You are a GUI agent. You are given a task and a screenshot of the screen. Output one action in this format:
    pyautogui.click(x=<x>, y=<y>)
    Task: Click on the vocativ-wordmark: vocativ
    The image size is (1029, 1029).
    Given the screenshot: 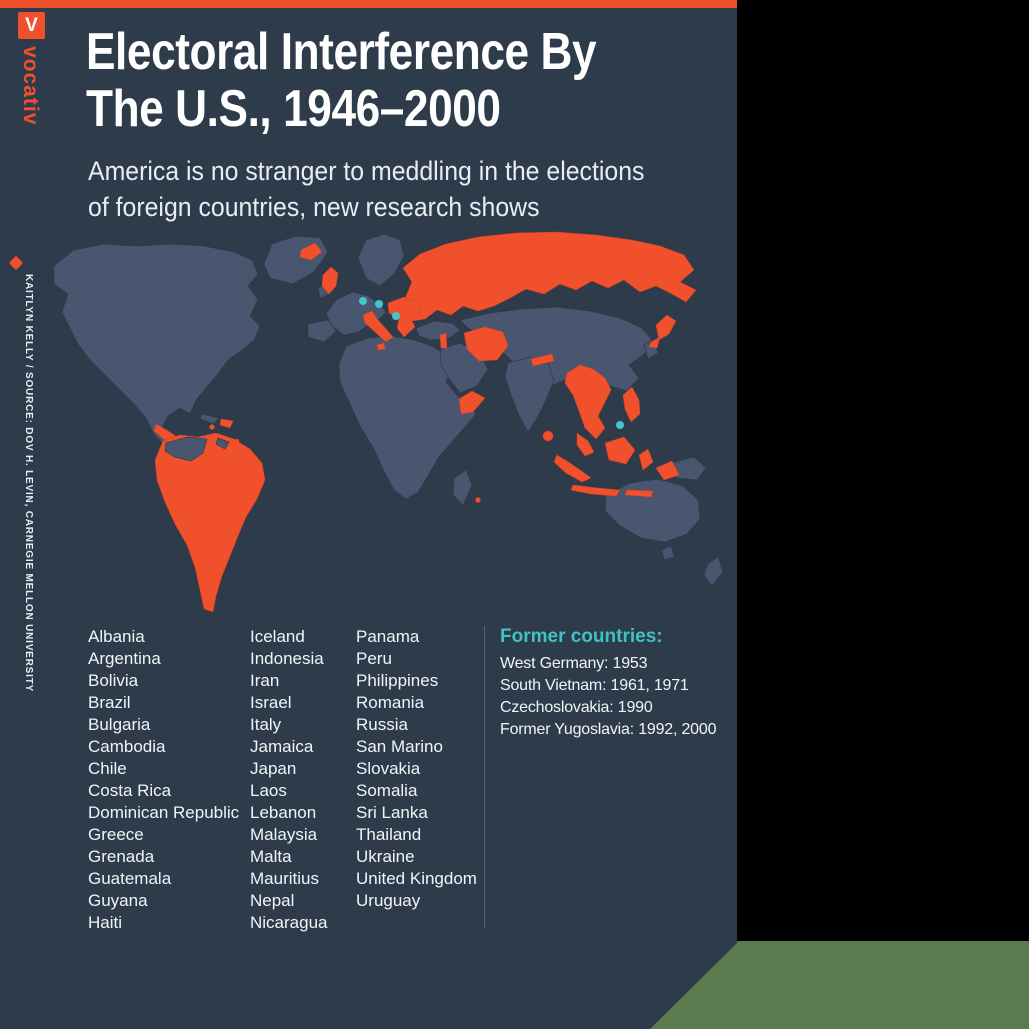 What is the action you would take?
    pyautogui.click(x=30, y=86)
    